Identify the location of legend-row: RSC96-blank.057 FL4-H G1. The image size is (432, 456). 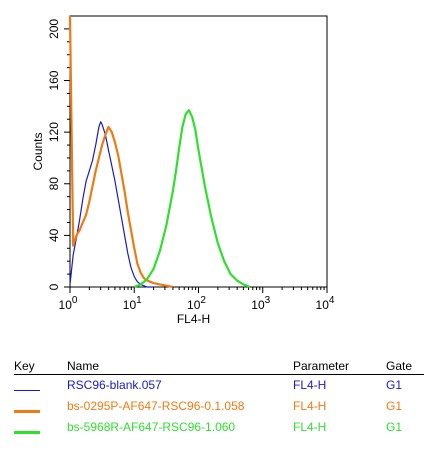
(219, 385).